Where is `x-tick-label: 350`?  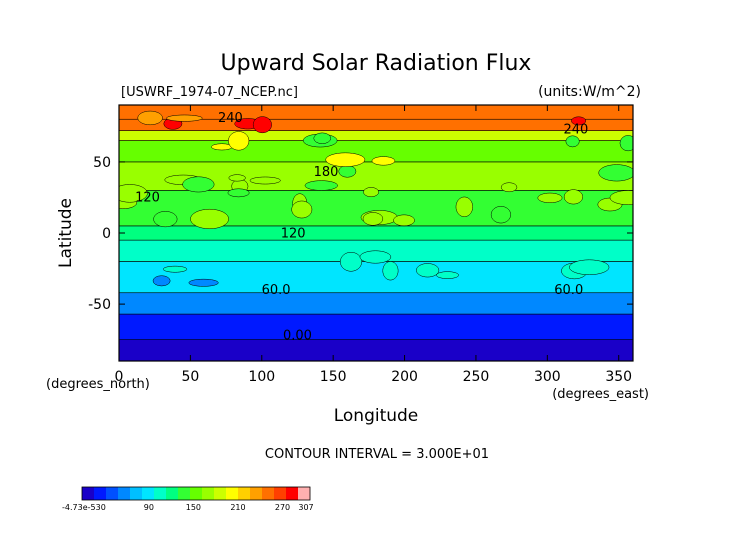
x-tick-label: 350 is located at coordinates (618, 377).